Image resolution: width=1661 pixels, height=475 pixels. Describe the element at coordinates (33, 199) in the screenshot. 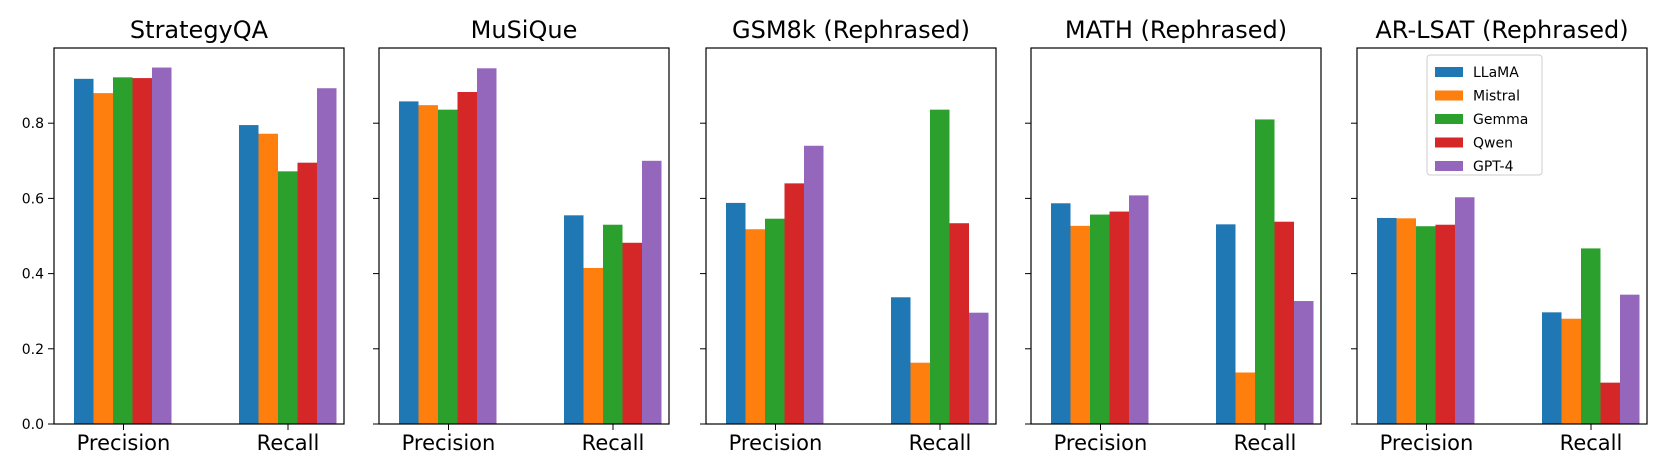

I see `y-tick-label: 0.6` at that location.